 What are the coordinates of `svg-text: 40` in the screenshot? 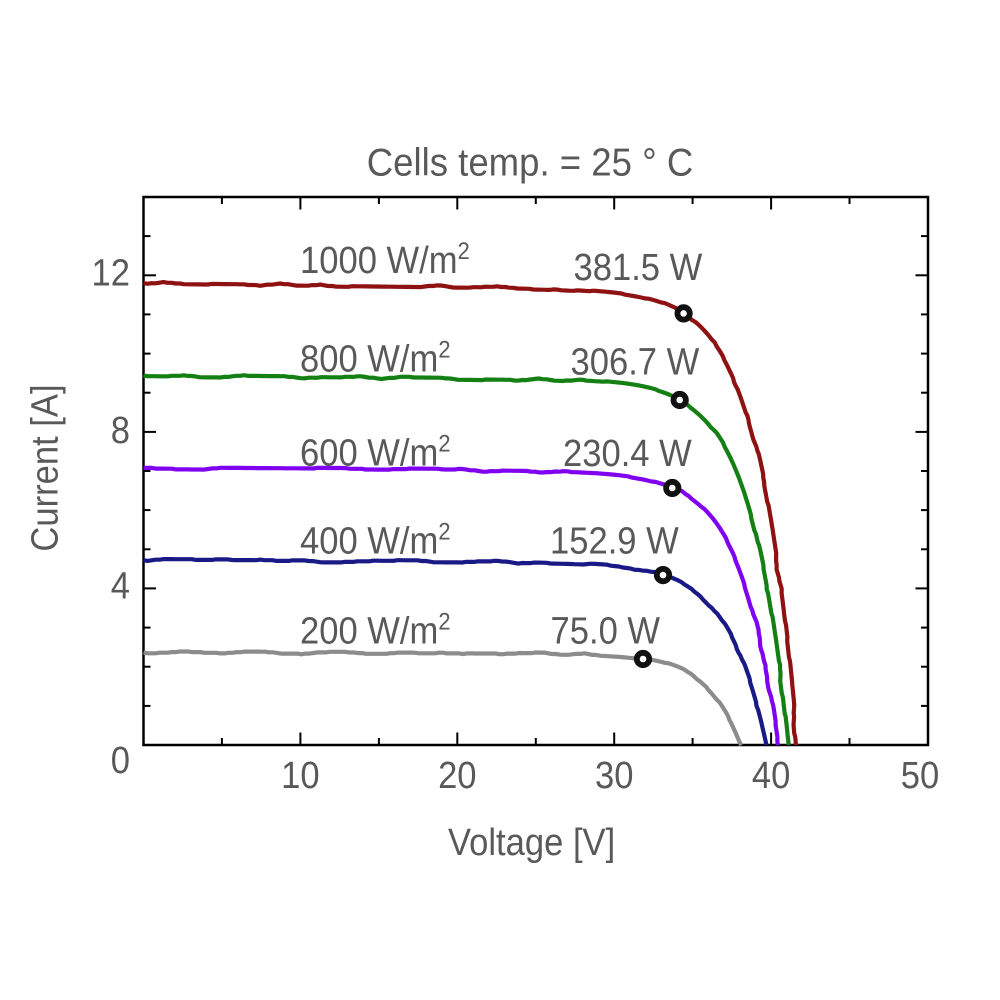 It's located at (771, 774).